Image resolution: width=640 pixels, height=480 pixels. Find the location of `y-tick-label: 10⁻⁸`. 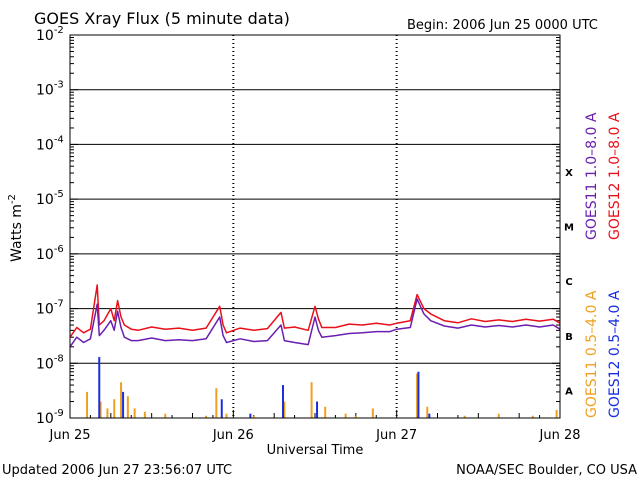

y-tick-label: 10⁻⁸ is located at coordinates (50, 362).